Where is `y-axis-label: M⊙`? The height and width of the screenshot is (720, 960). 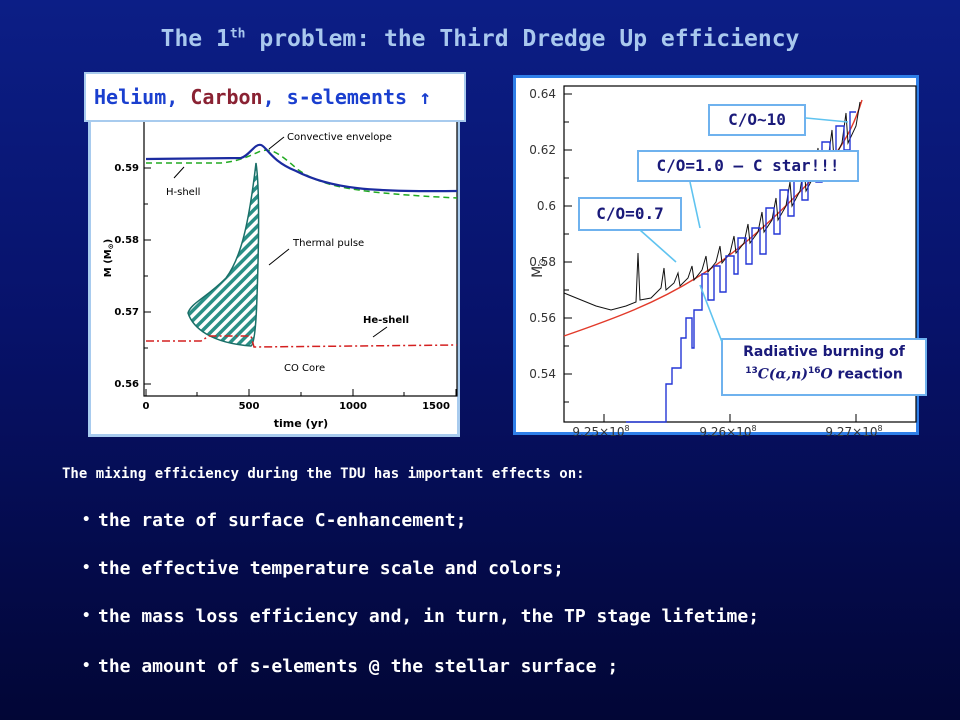 y-axis-label: M⊙ is located at coordinates (539, 268).